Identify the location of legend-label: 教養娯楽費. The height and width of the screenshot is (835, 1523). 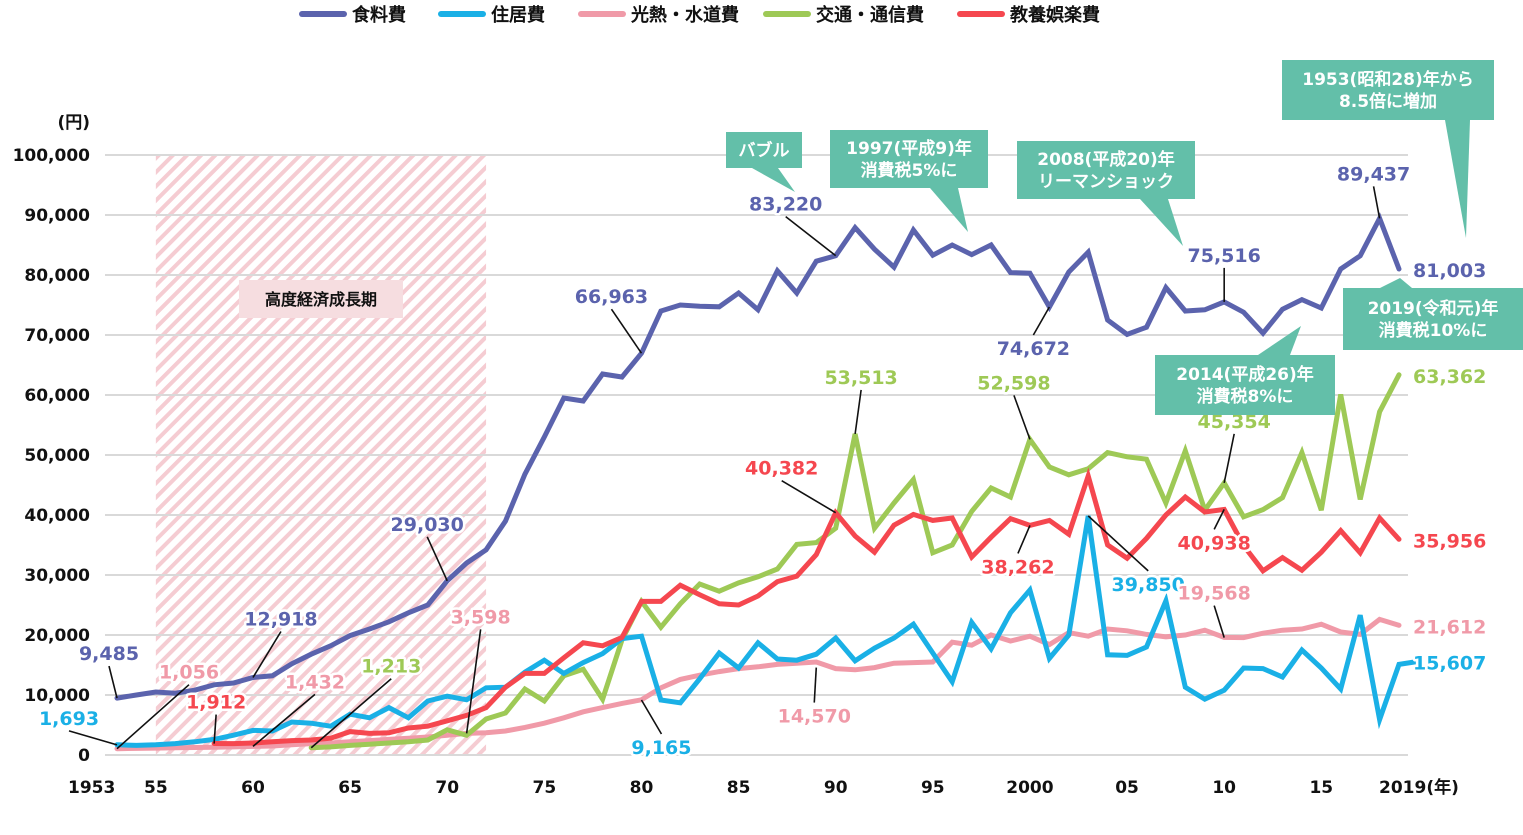
(1055, 15).